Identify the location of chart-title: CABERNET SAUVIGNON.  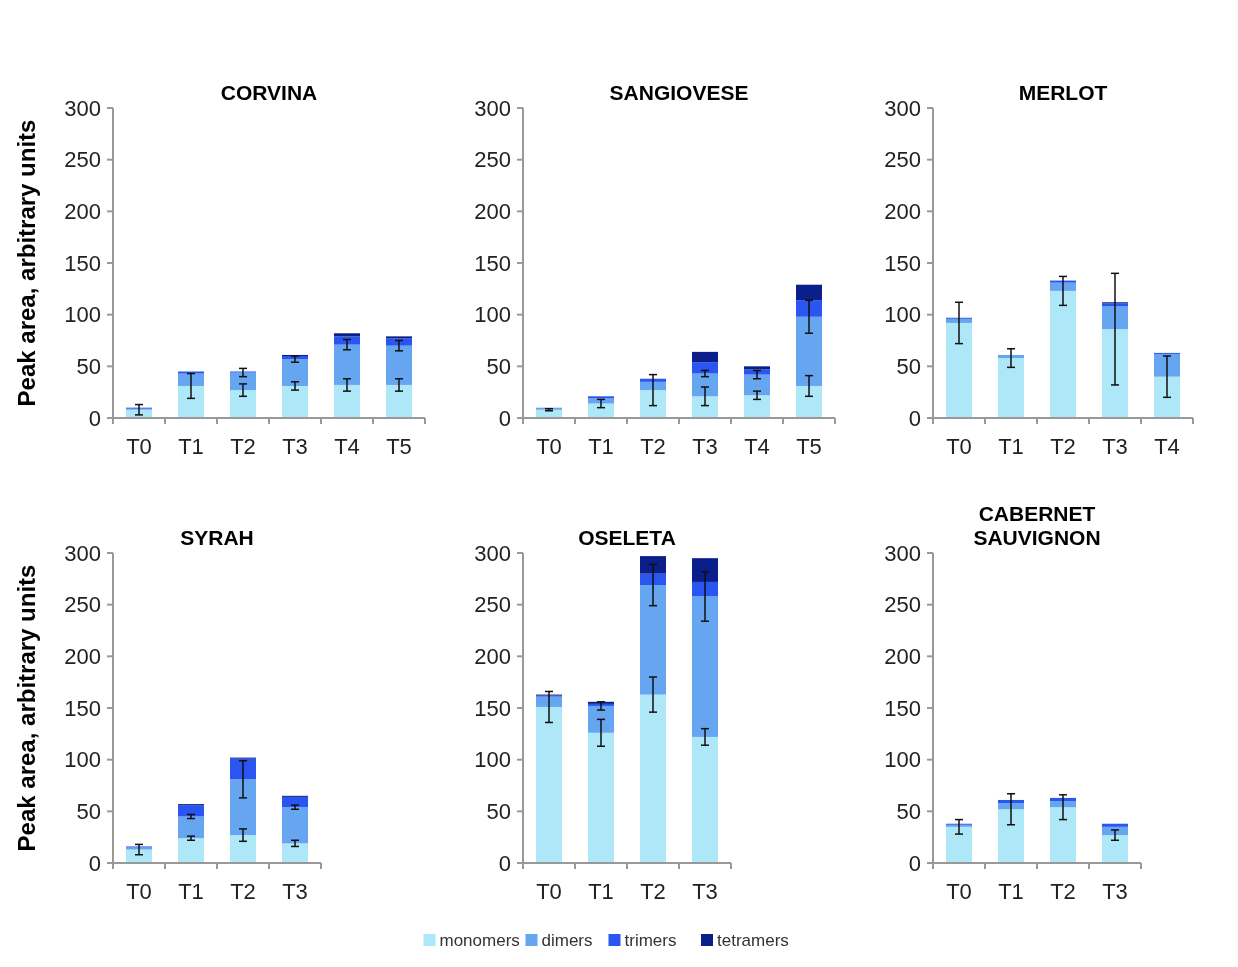
(1037, 525).